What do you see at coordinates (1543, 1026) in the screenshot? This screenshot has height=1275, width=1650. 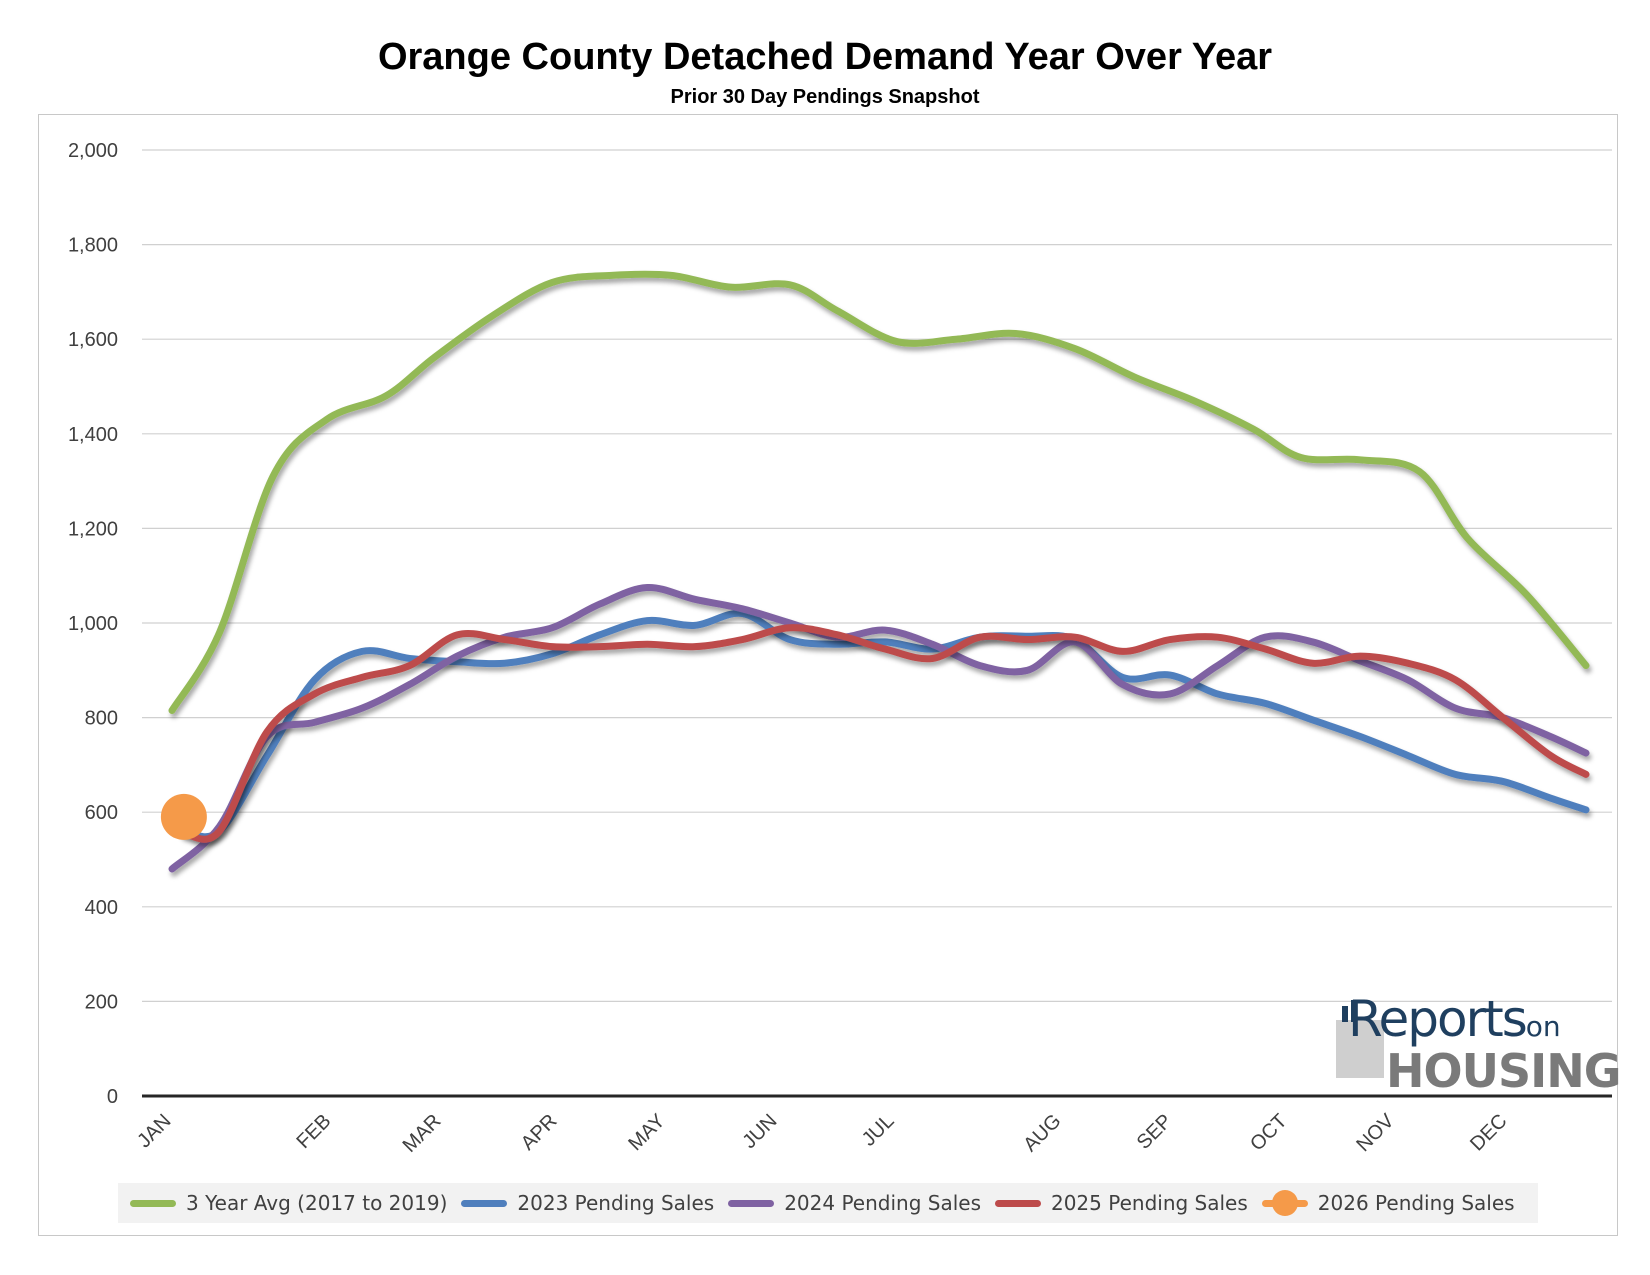 I see `logo-word-on: on` at bounding box center [1543, 1026].